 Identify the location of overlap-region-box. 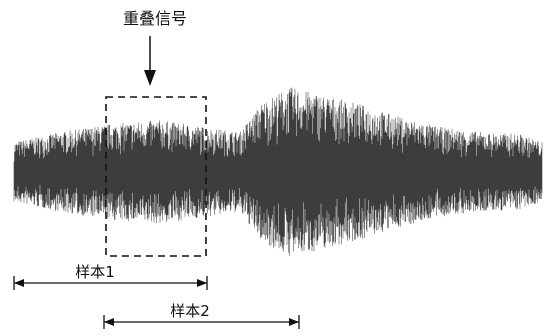
(156, 176).